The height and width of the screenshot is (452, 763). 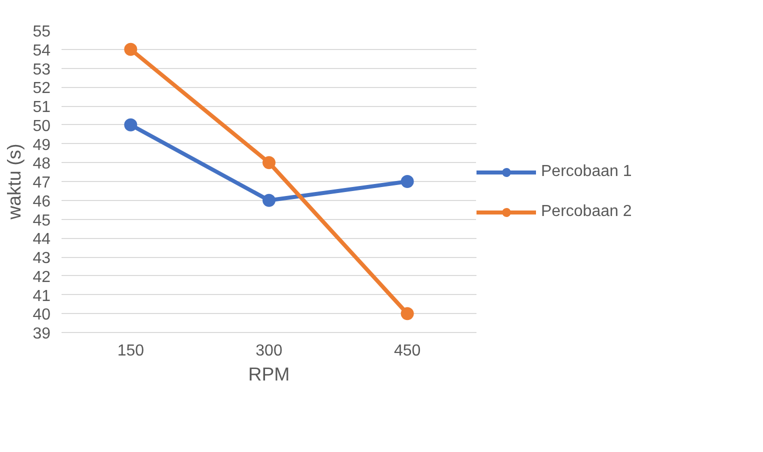 What do you see at coordinates (586, 212) in the screenshot?
I see `legend-label: Percobaan 2` at bounding box center [586, 212].